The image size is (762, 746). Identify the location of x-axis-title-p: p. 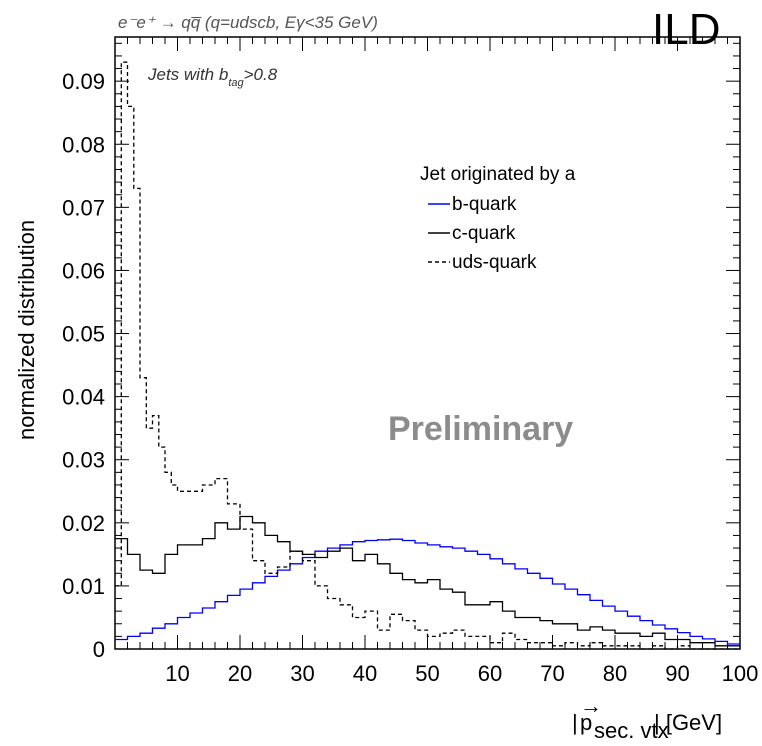
(586, 722).